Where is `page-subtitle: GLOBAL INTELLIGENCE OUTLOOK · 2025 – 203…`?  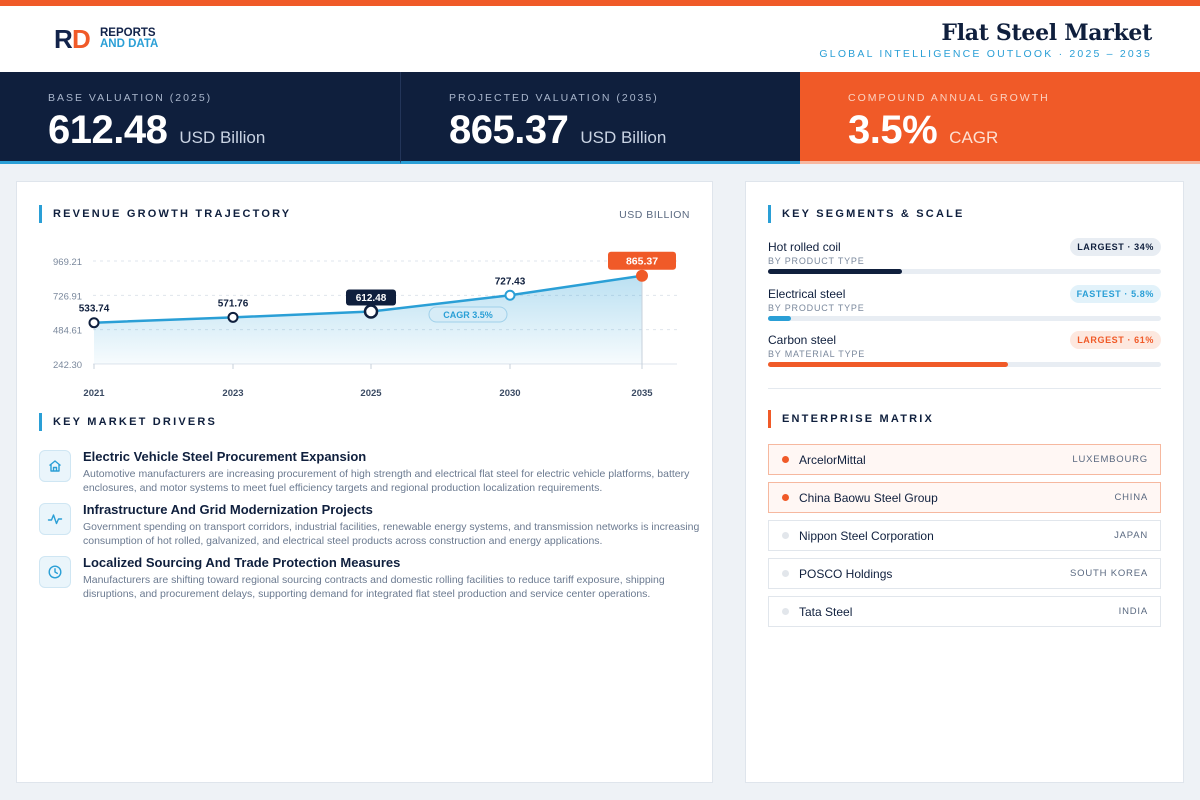 page-subtitle: GLOBAL INTELLIGENCE OUTLOOK · 2025 – 203… is located at coordinates (985, 54).